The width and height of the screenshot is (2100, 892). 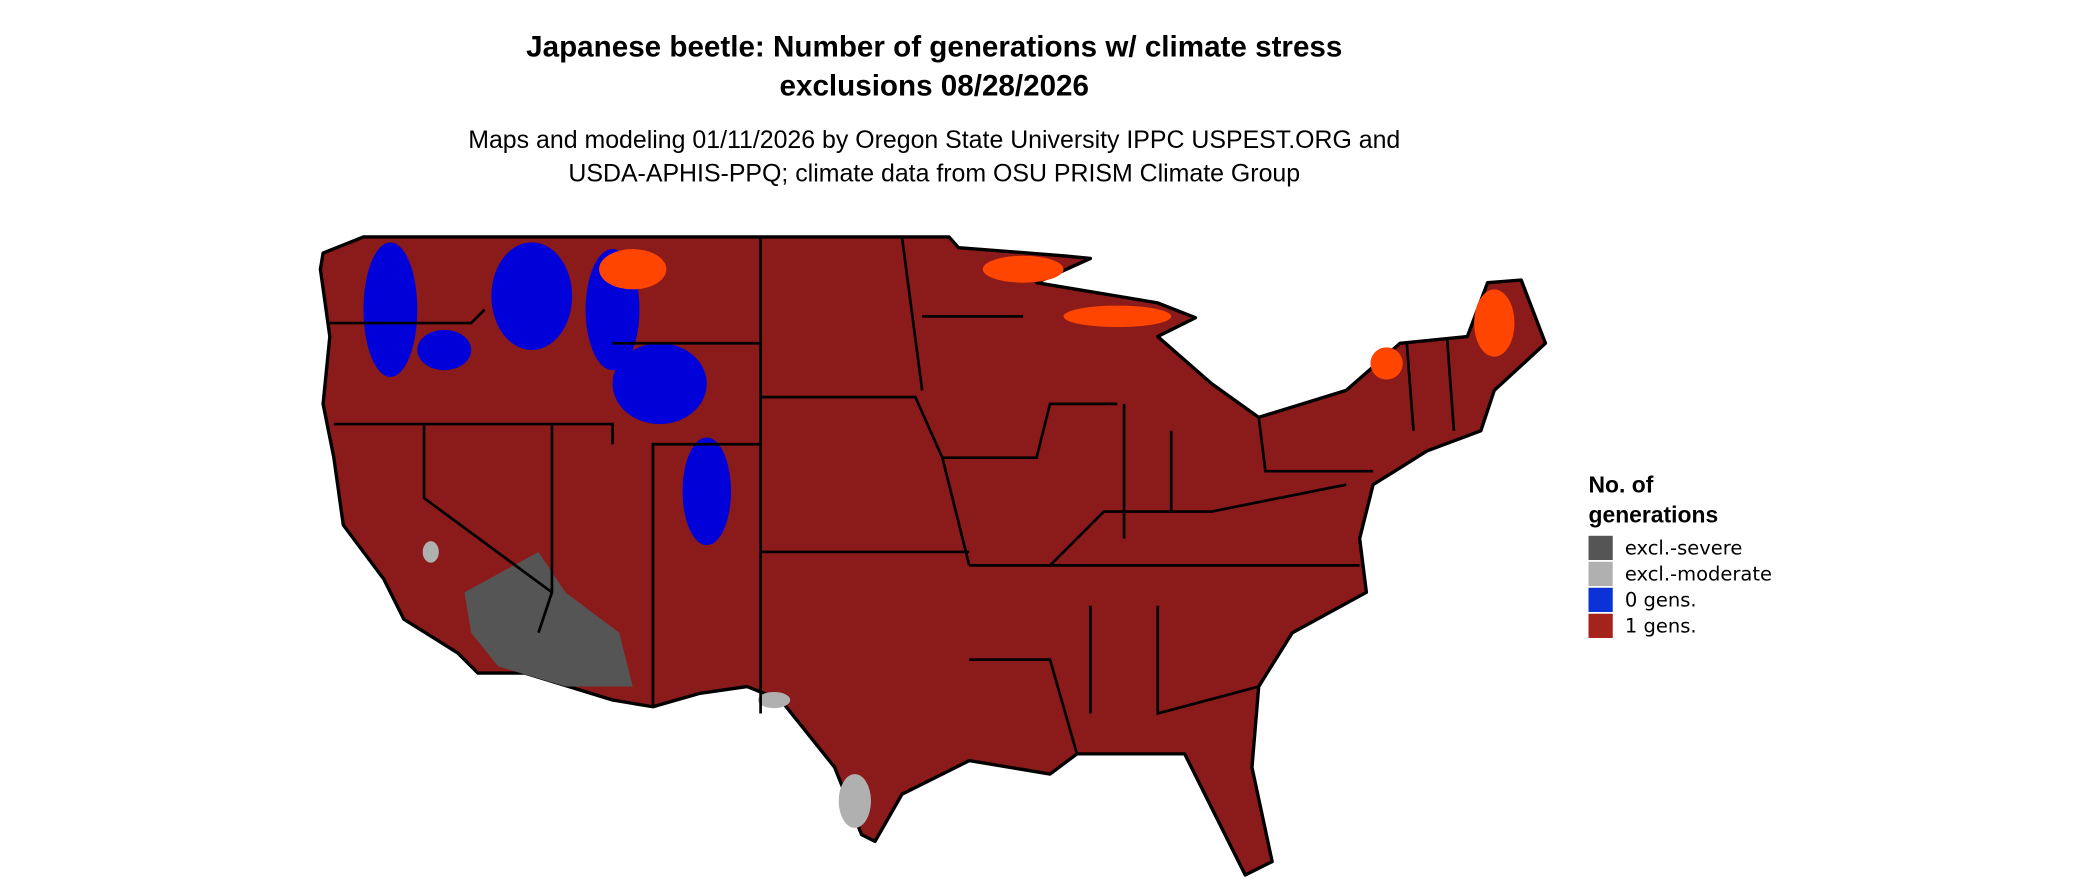 What do you see at coordinates (1621, 485) in the screenshot?
I see `legend-title: No. of` at bounding box center [1621, 485].